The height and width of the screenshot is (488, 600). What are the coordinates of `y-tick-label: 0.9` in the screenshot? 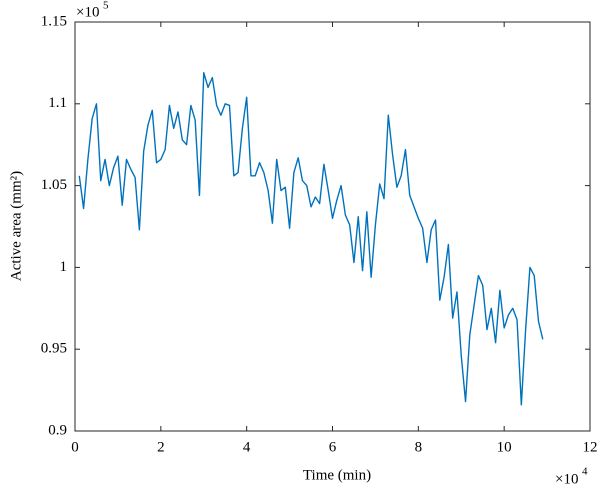 It's located at (57, 430).